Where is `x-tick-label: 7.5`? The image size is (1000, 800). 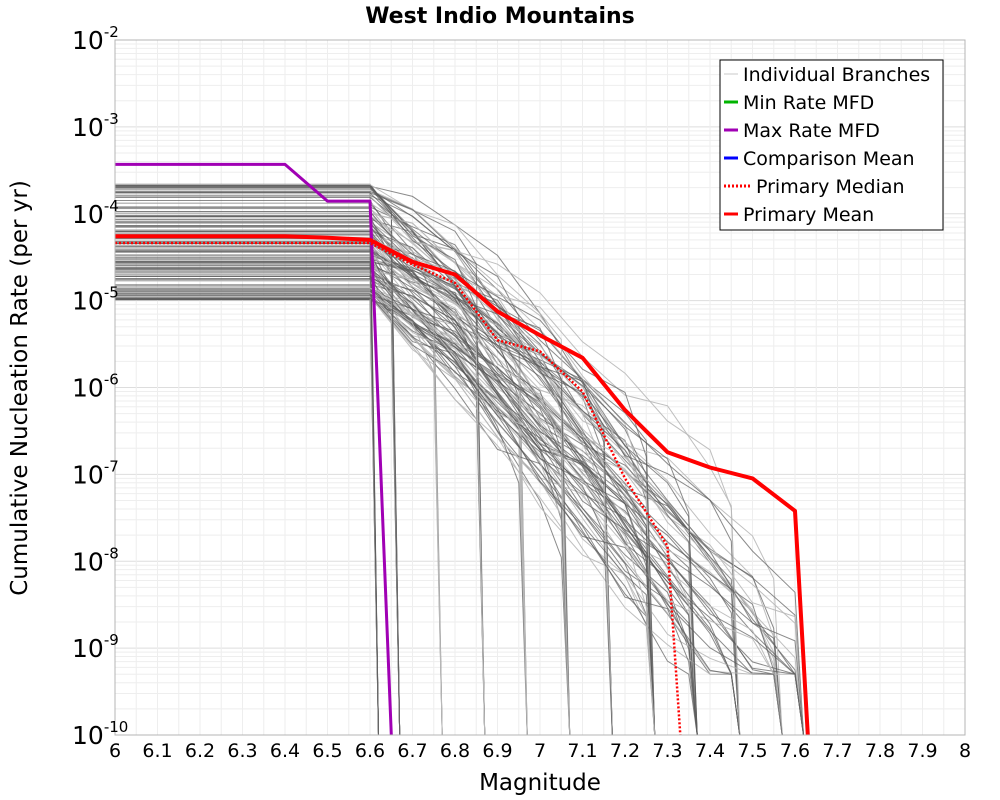
x-tick-label: 7.5 is located at coordinates (752, 751).